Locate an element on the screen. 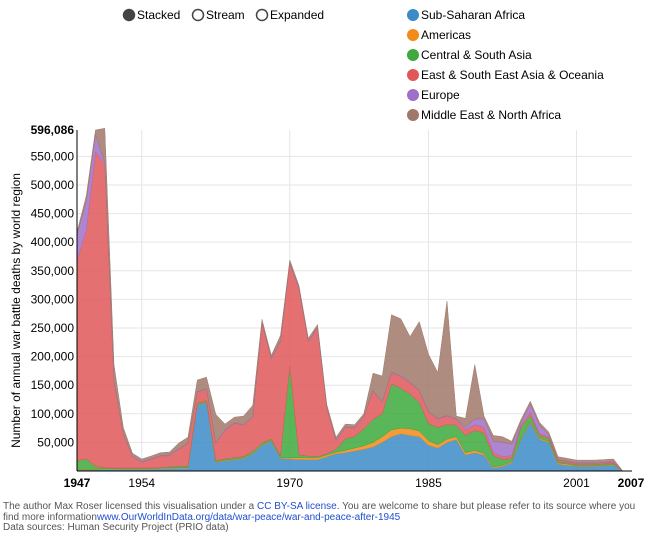 This screenshot has width=646, height=535. y-tick-label: 450,000 is located at coordinates (53, 214).